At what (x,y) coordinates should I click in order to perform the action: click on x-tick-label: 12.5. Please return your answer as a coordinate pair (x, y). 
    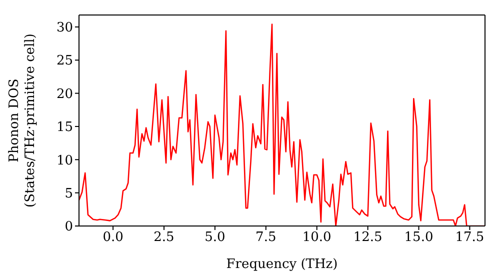
    Looking at the image, I should click on (367, 238).